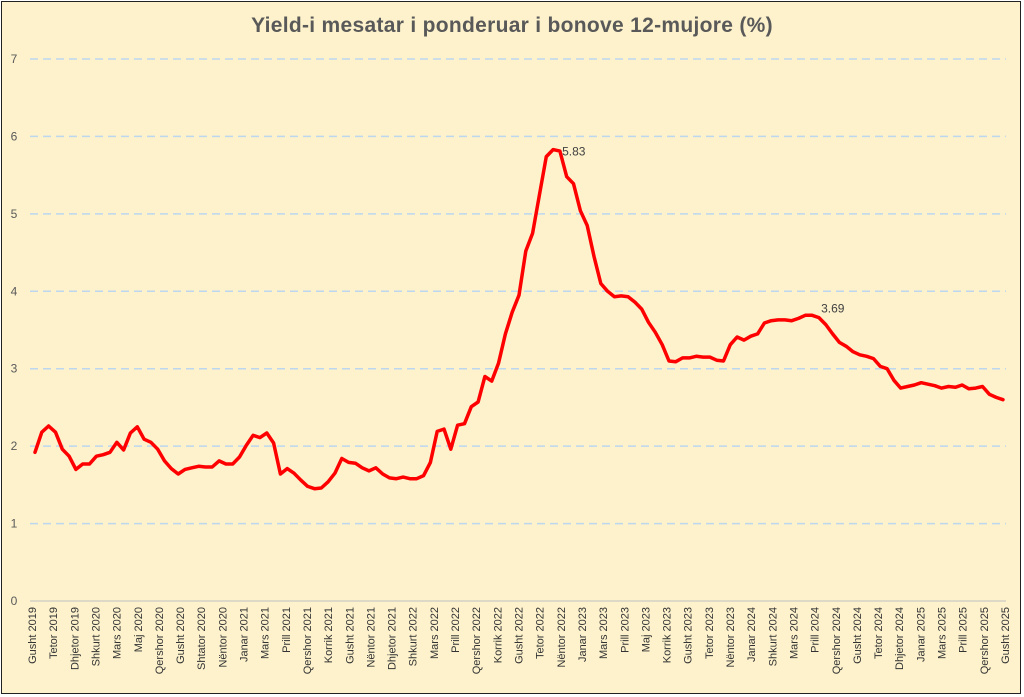  I want to click on x-tick-label: Gusht 2023, so click(689, 635).